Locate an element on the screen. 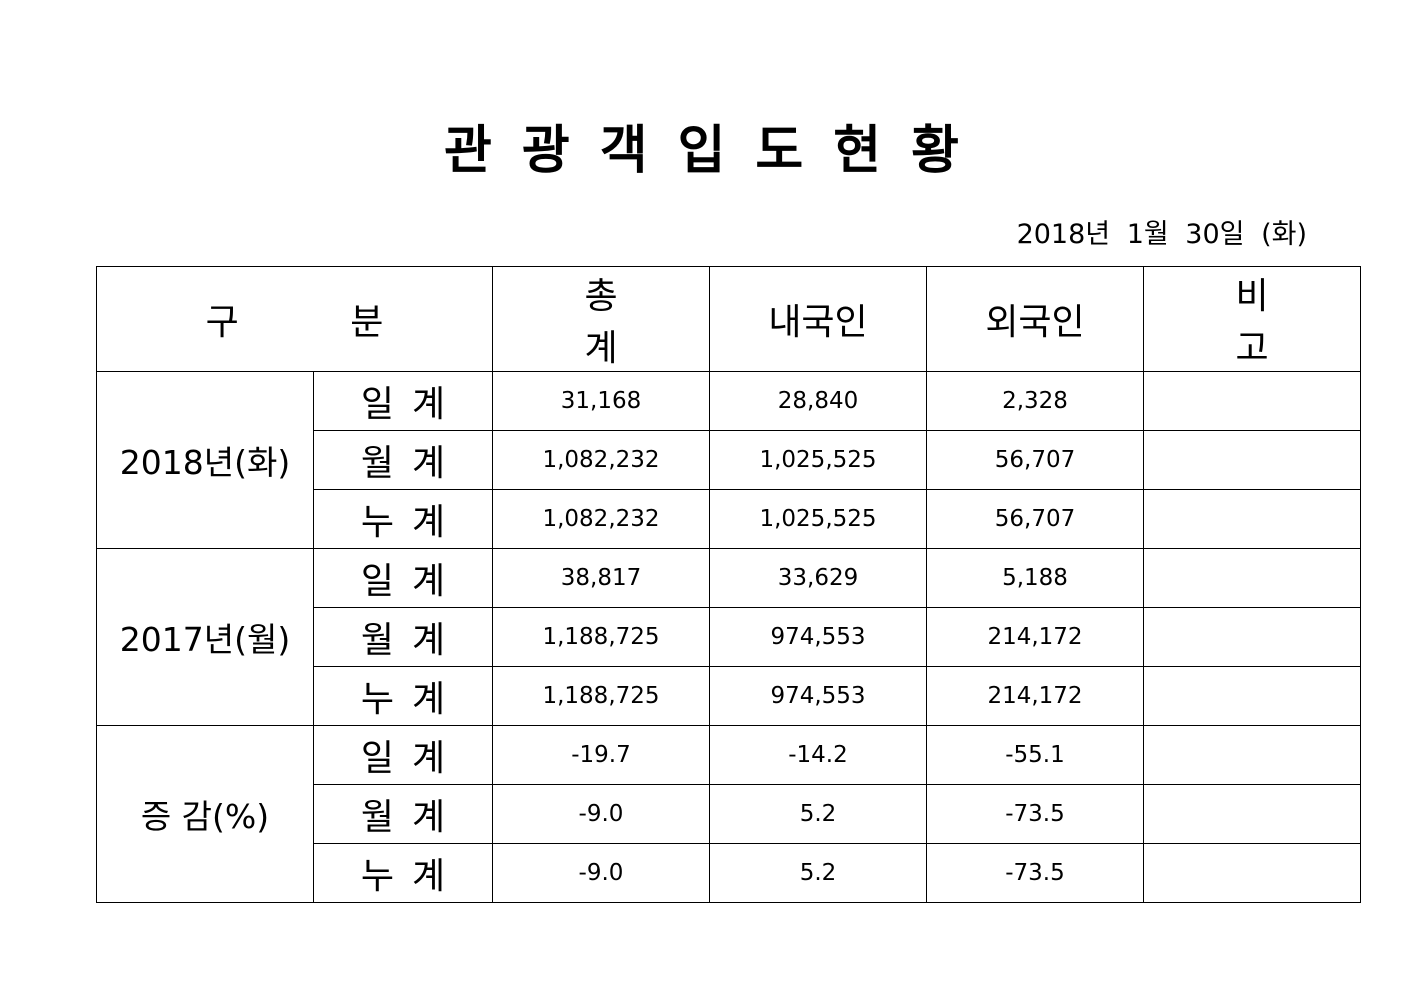 The height and width of the screenshot is (992, 1403). table-row: 누계 1,082,232 1,025,525 56,707 is located at coordinates (729, 519).